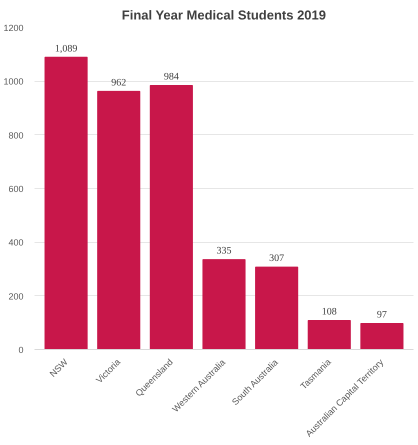 Image resolution: width=418 pixels, height=445 pixels. I want to click on data-label: 307, so click(276, 258).